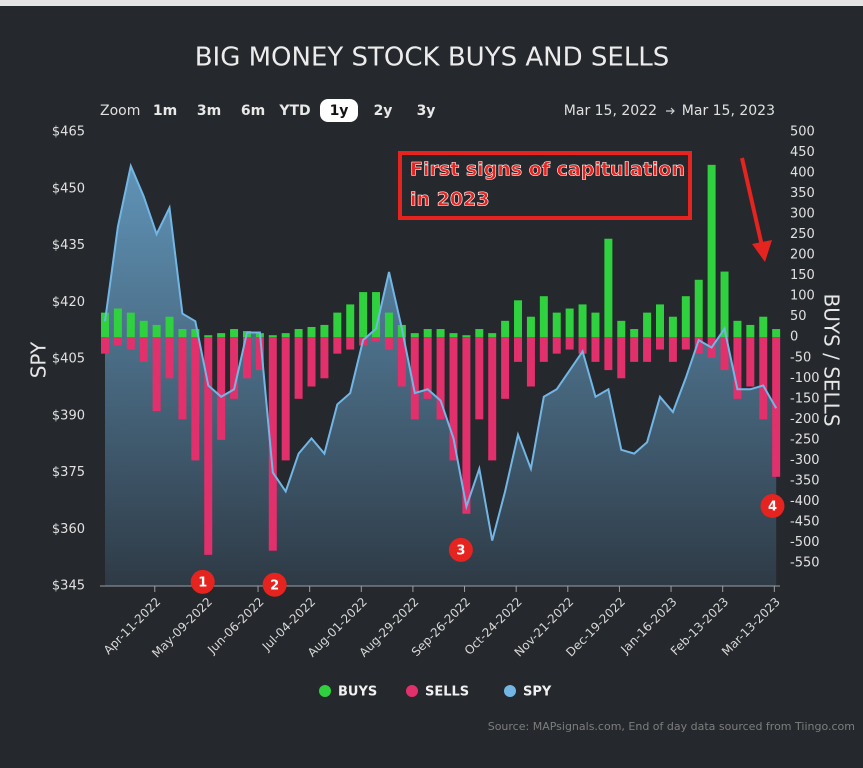 The image size is (863, 768). What do you see at coordinates (339, 111) in the screenshot?
I see `zoom-button: 1y` at bounding box center [339, 111].